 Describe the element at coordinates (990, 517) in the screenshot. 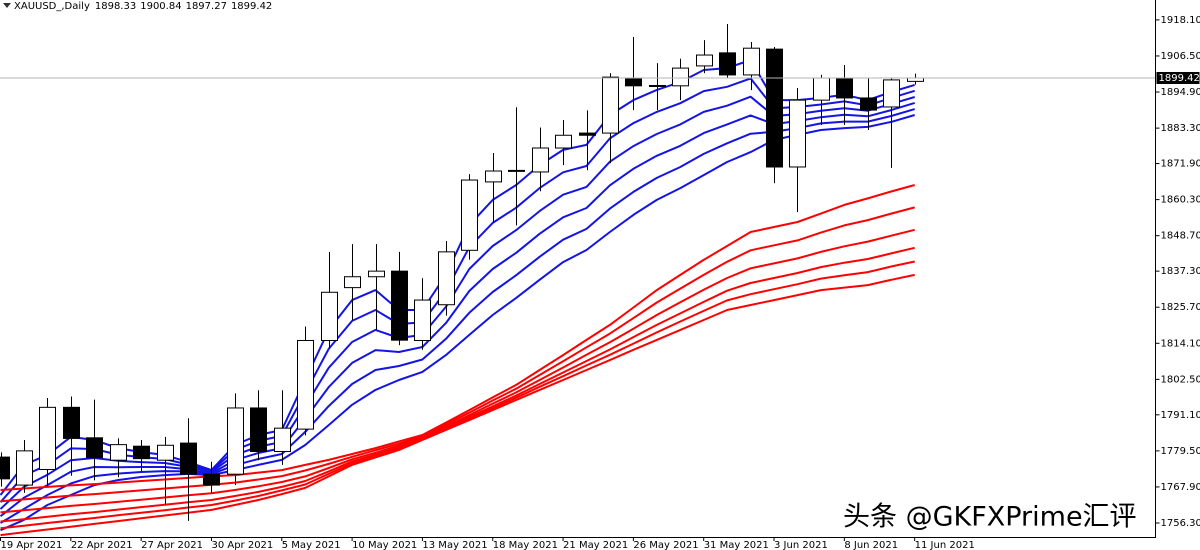

I see `watermark: 头条 @GKFXPrime汇评` at that location.